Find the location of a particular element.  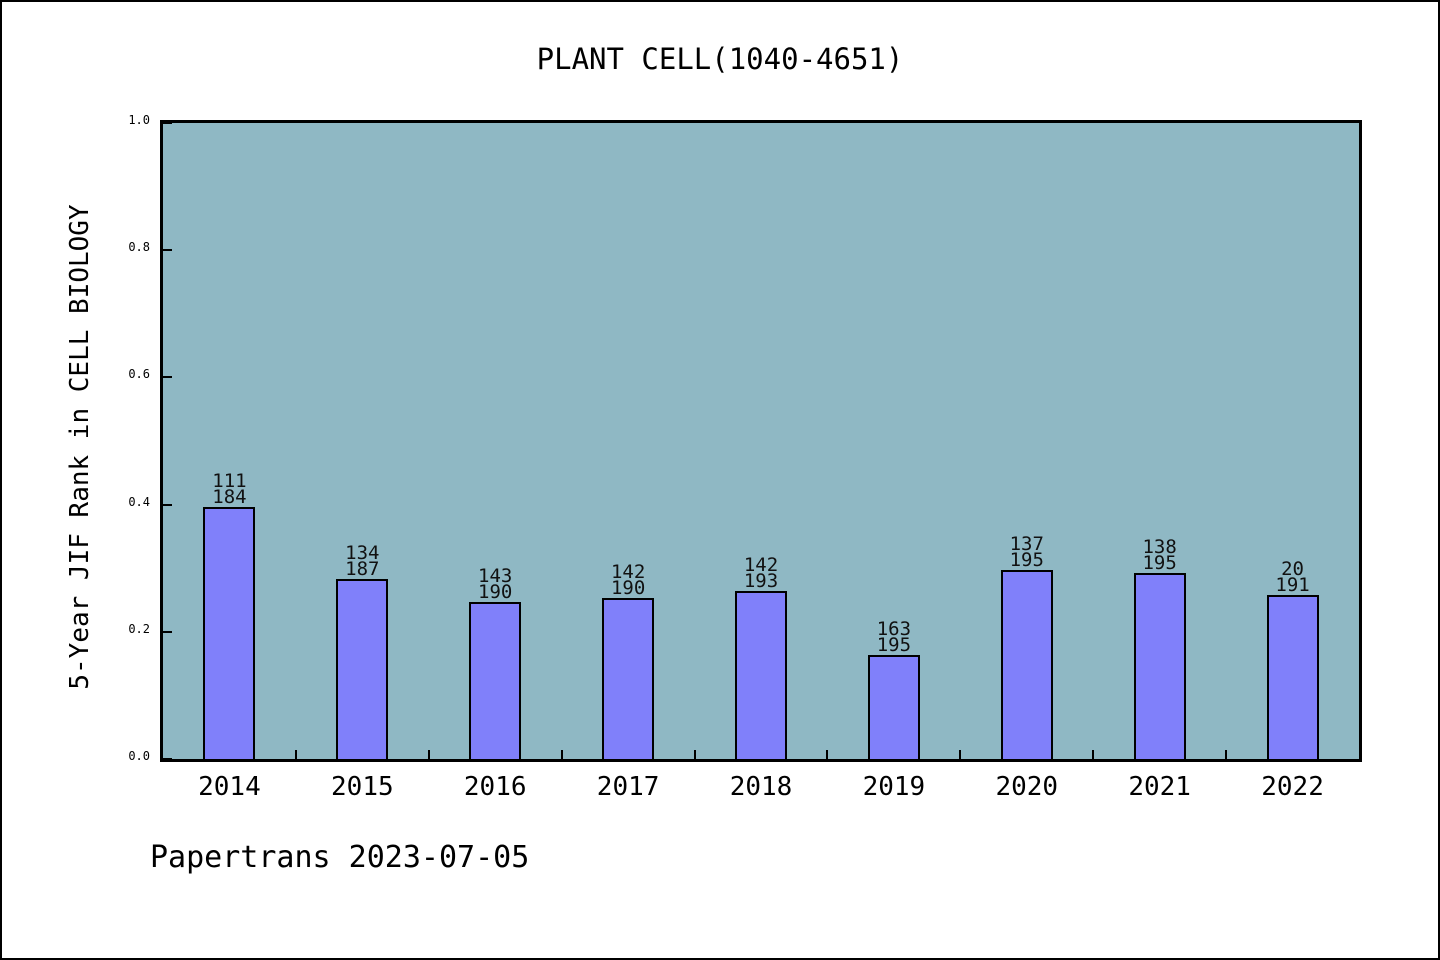

bar-2017 is located at coordinates (628, 678).